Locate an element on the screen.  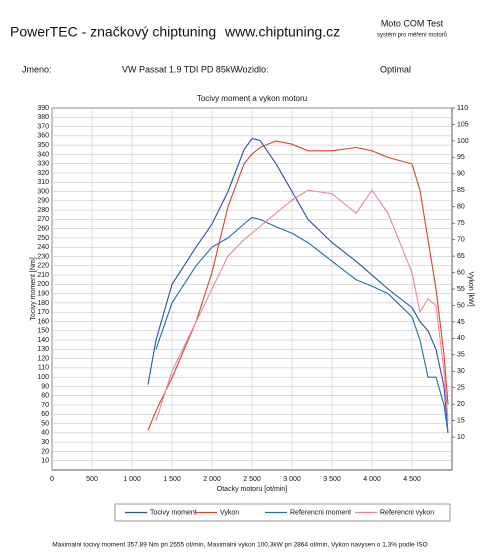
x-tick-label: 3 000 is located at coordinates (292, 479).